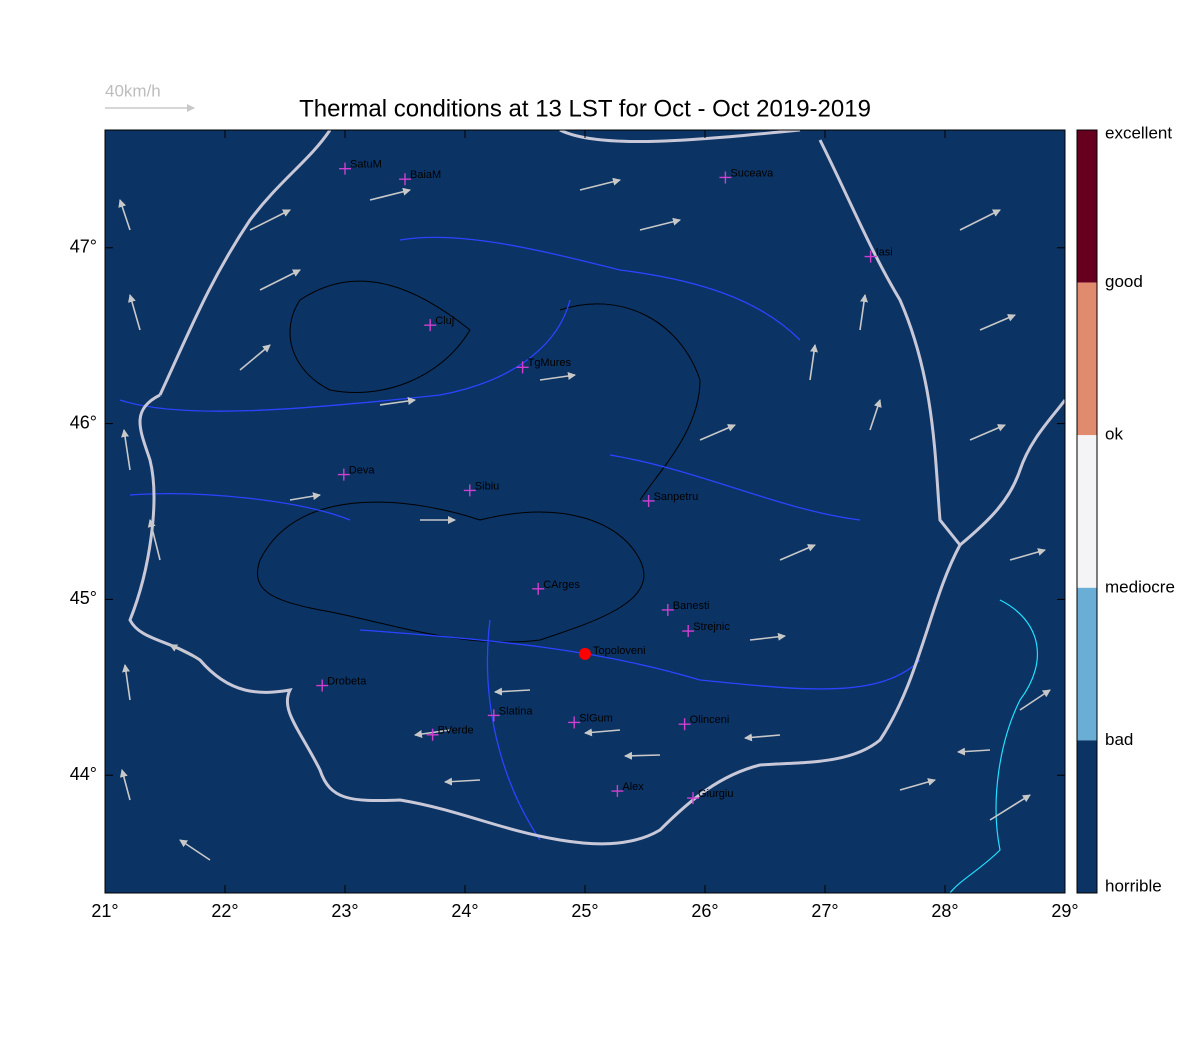 This screenshot has width=1200, height=1050. What do you see at coordinates (1124, 281) in the screenshot?
I see `colorbar-label: good` at bounding box center [1124, 281].